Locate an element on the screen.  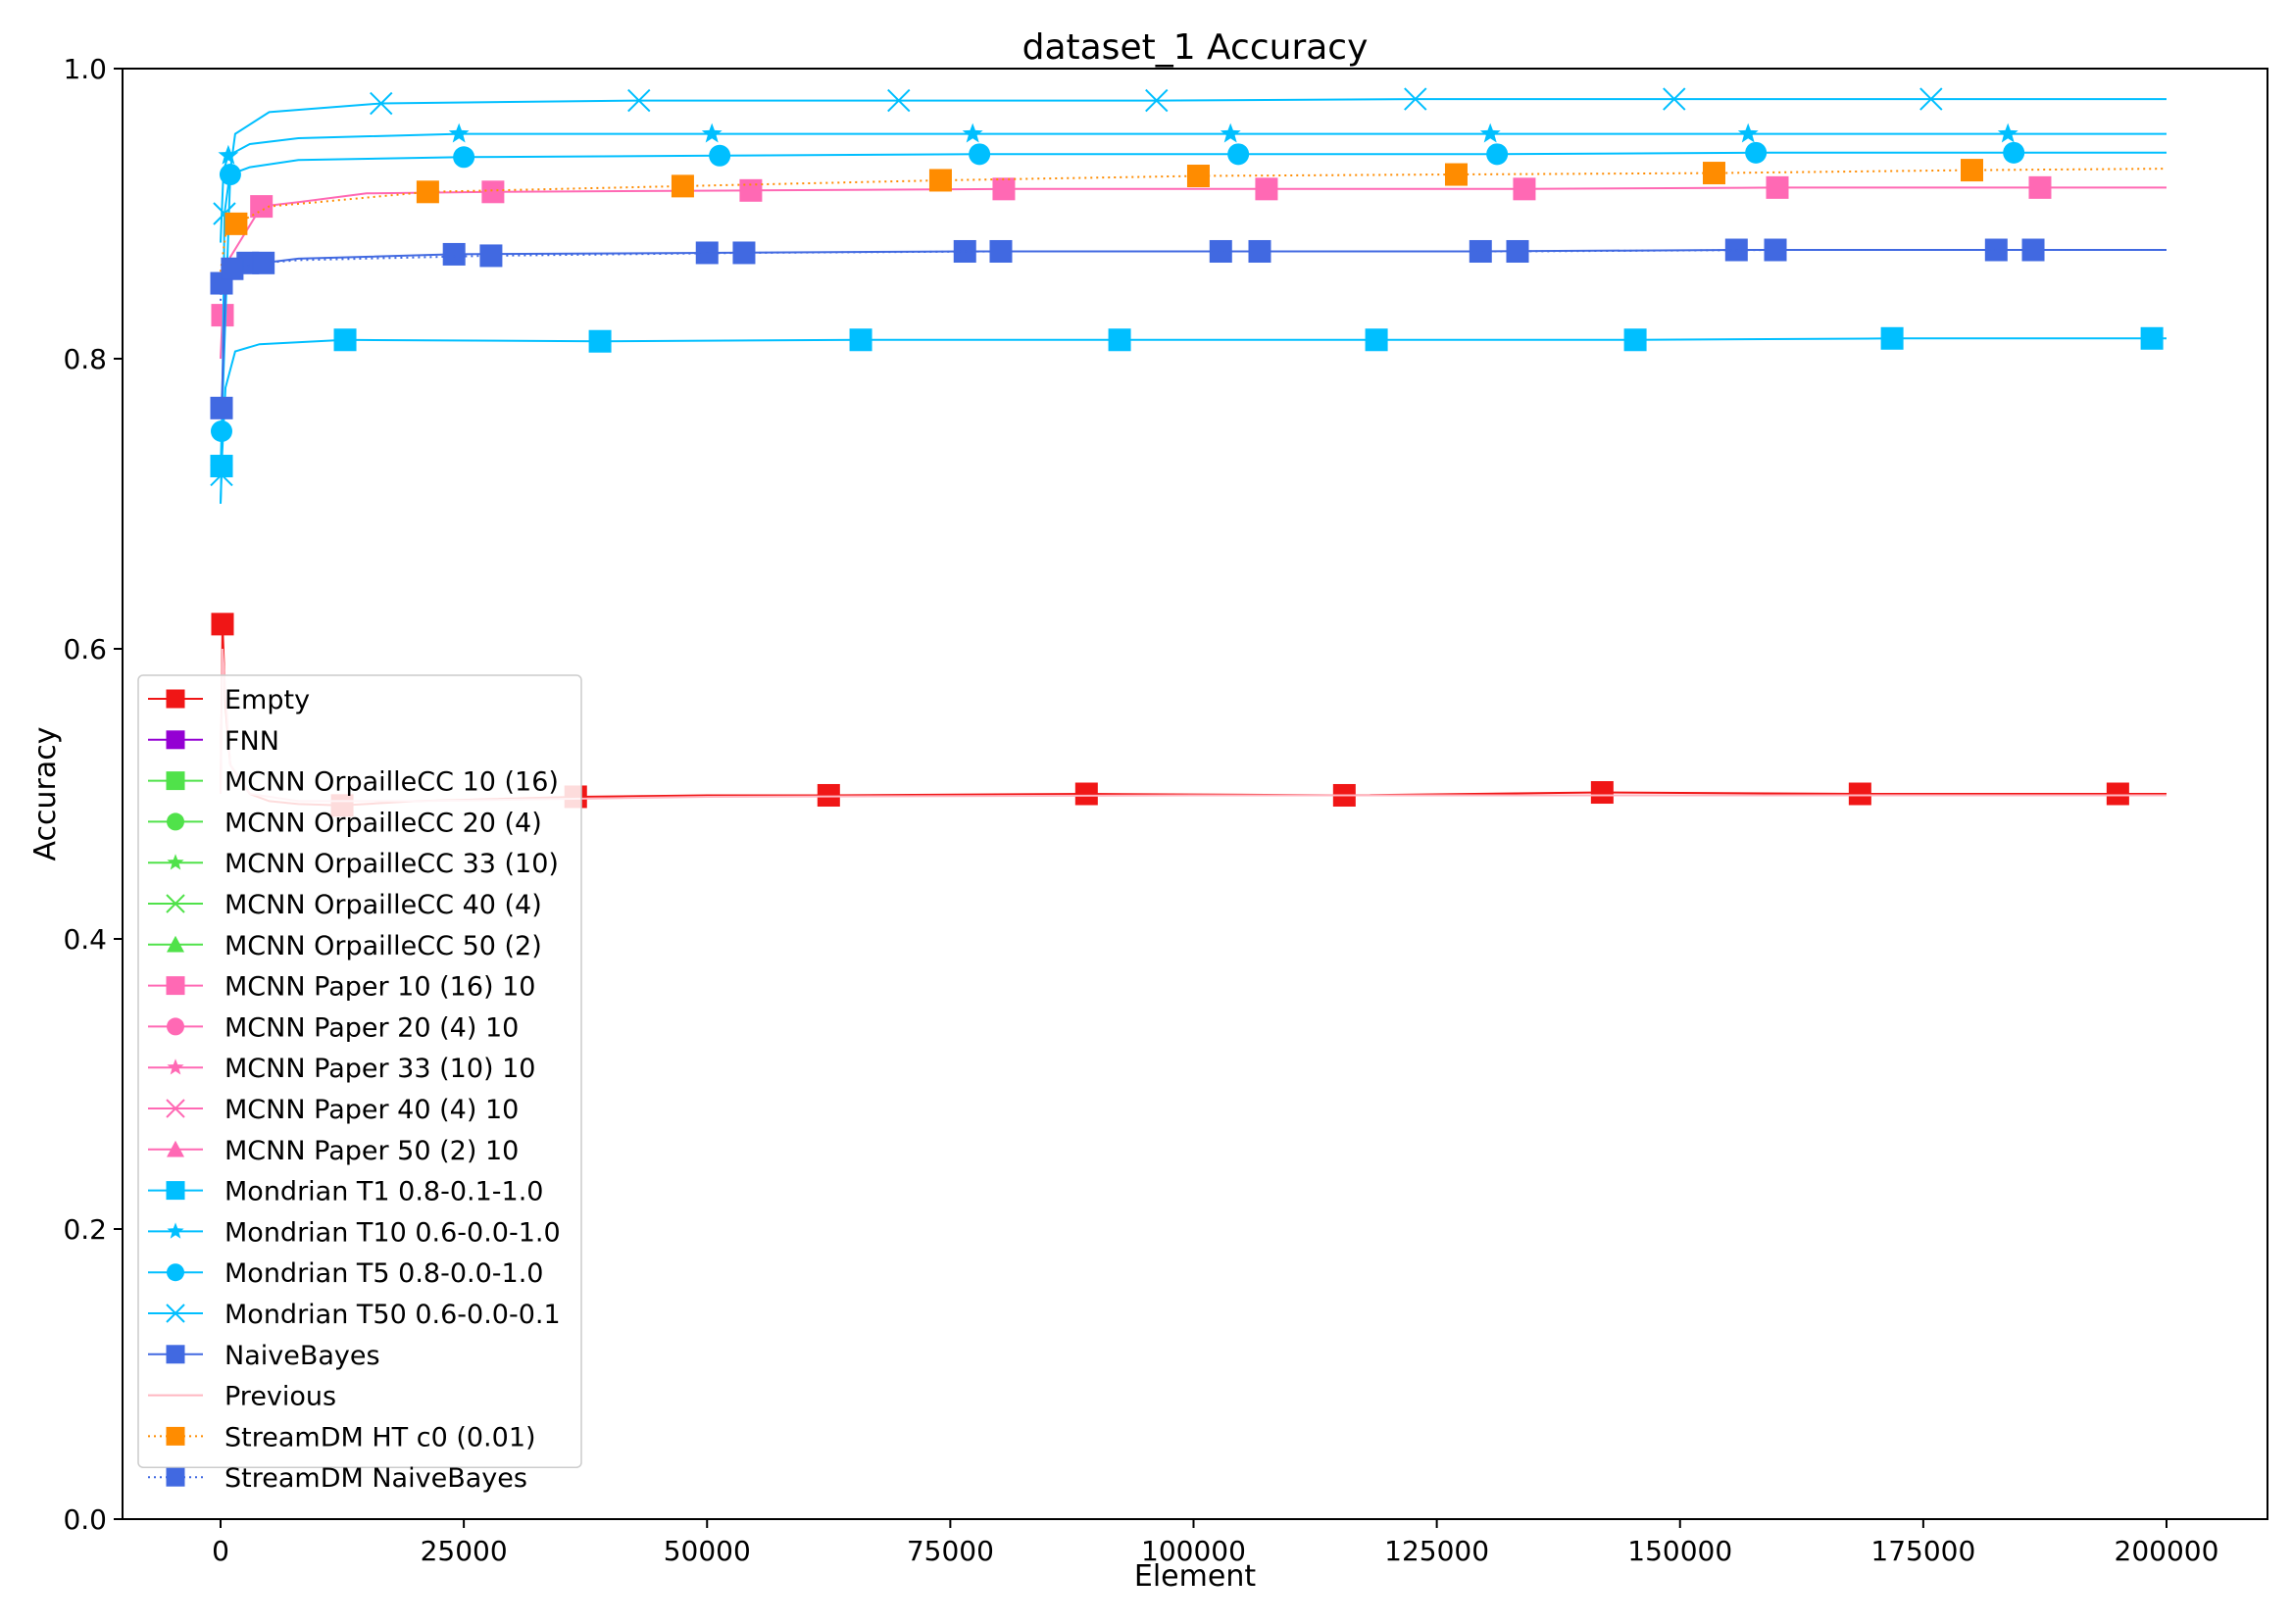
legend-item: Mondrian T5 0.8-0.0-1.0 is located at coordinates (345, 1273).